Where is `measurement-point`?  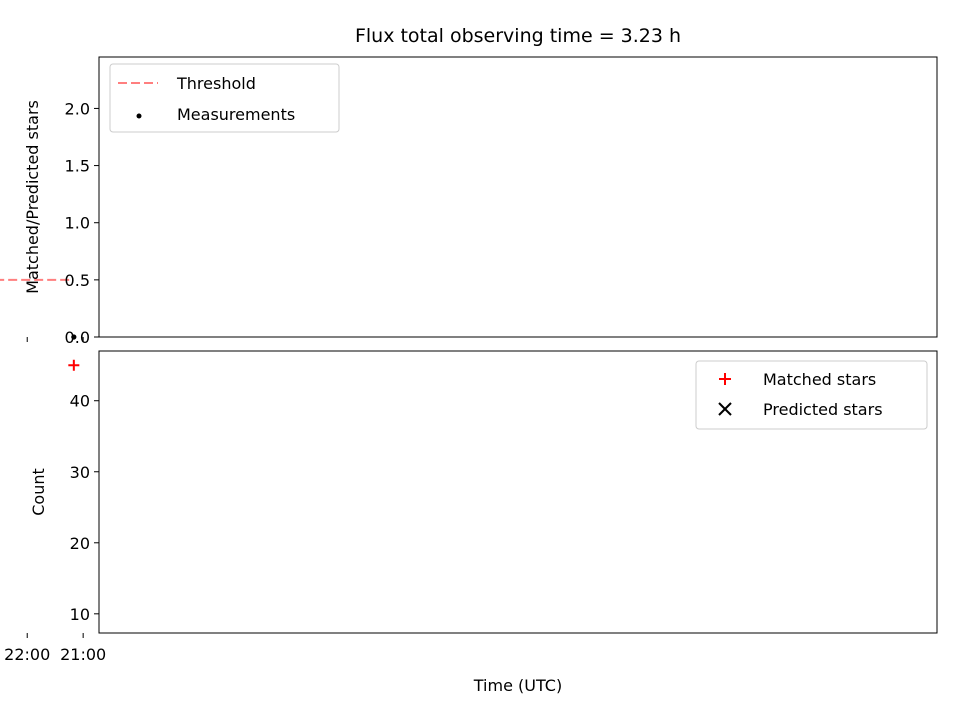 measurement-point is located at coordinates (74, 337).